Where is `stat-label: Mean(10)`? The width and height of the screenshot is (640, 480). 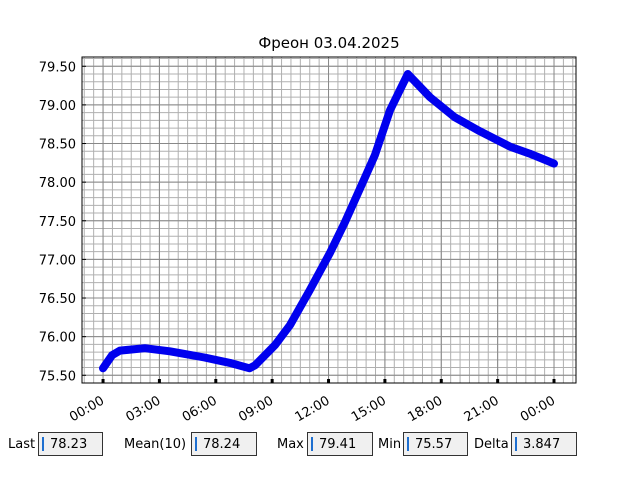 stat-label: Mean(10) is located at coordinates (155, 444).